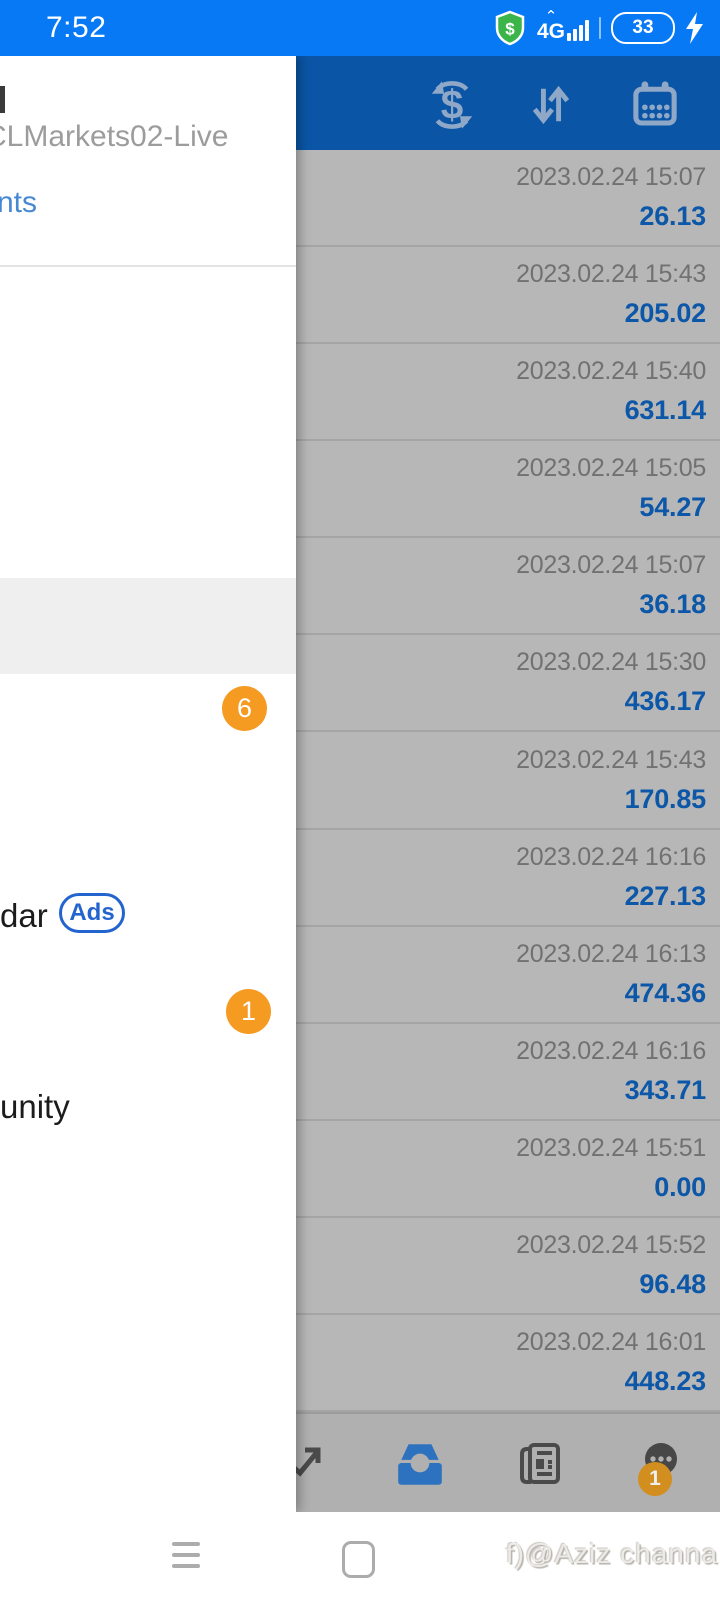 The image size is (720, 1600). Describe the element at coordinates (611, 468) in the screenshot. I see `trade-datetime: 2023.02.24 15:05` at that location.